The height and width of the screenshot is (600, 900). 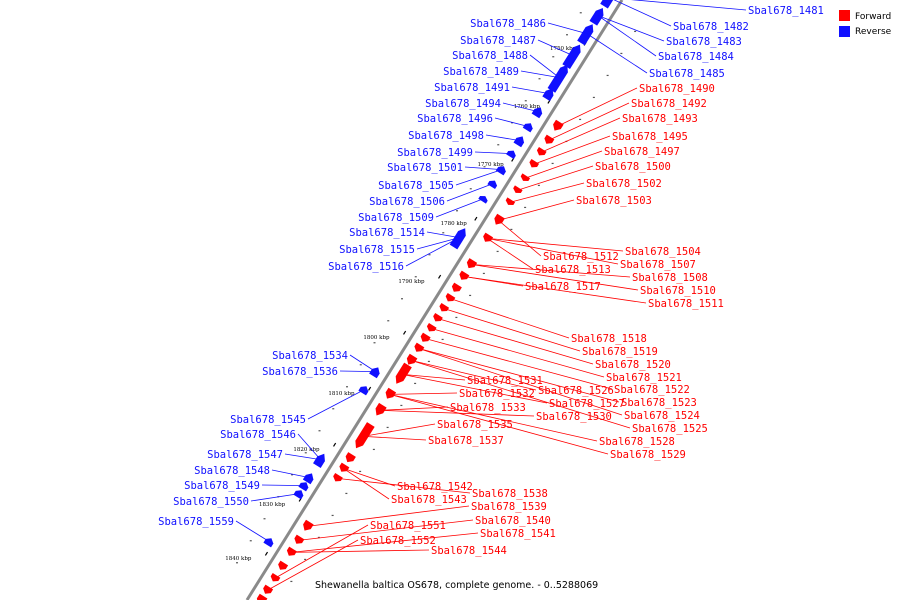 I want to click on gene-label-sbal678-1512: Sbal678_1512, so click(x=581, y=257).